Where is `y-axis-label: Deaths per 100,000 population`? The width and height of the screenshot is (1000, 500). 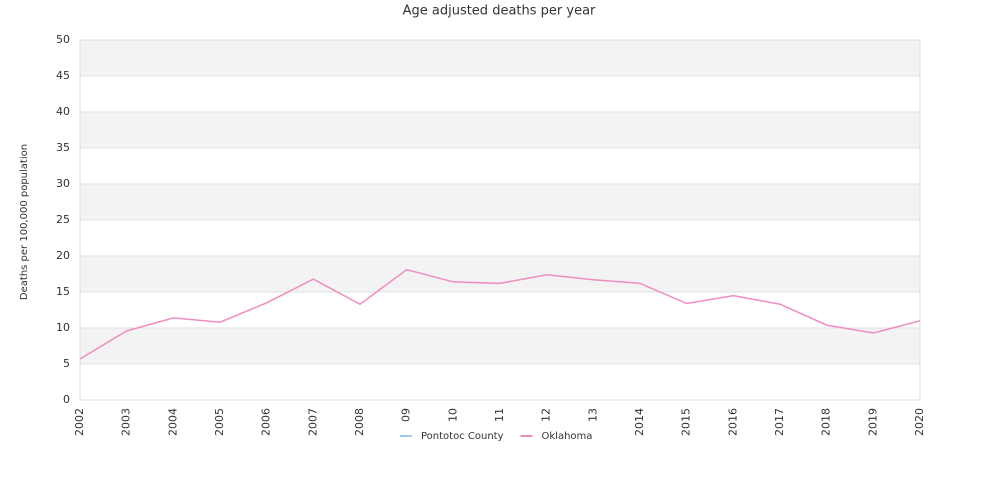 y-axis-label: Deaths per 100,000 population is located at coordinates (24, 222).